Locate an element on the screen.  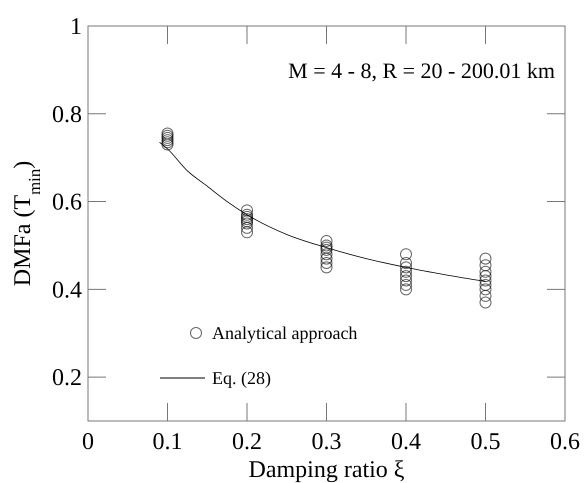
legend-label: Eq. (28) is located at coordinates (241, 378).